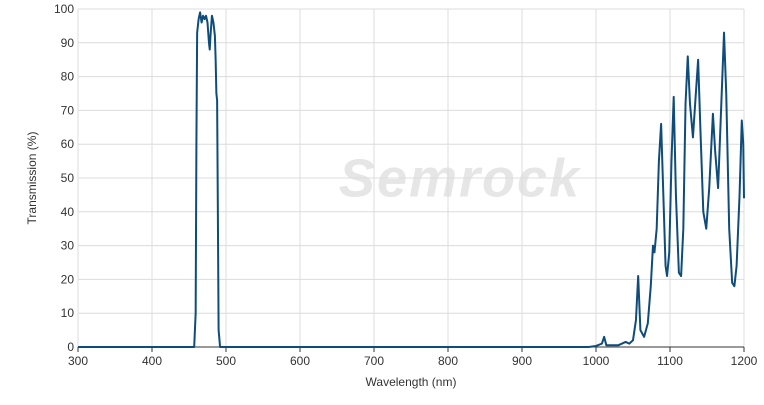 The image size is (764, 405). What do you see at coordinates (64, 9) in the screenshot?
I see `y-tick-label: 100` at bounding box center [64, 9].